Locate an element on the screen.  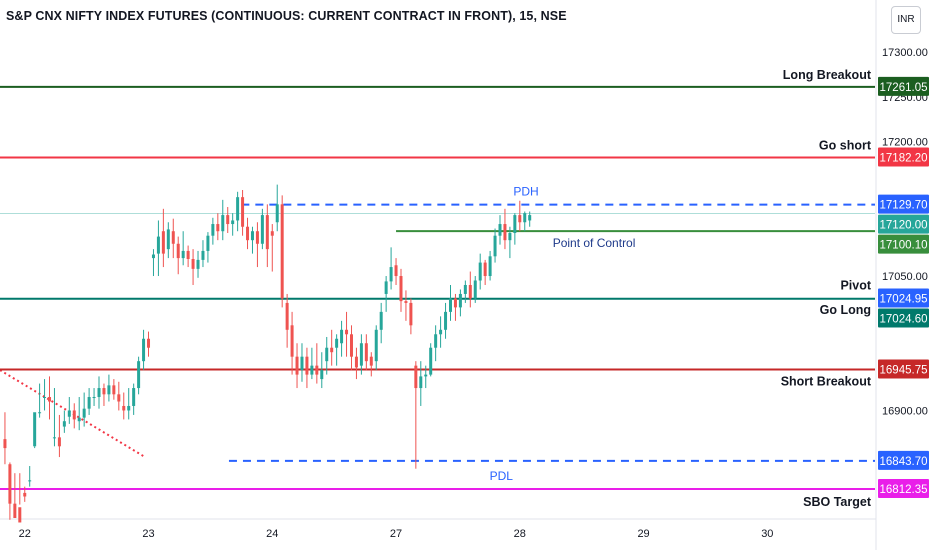
x-tick-label: 30 is located at coordinates (767, 534).